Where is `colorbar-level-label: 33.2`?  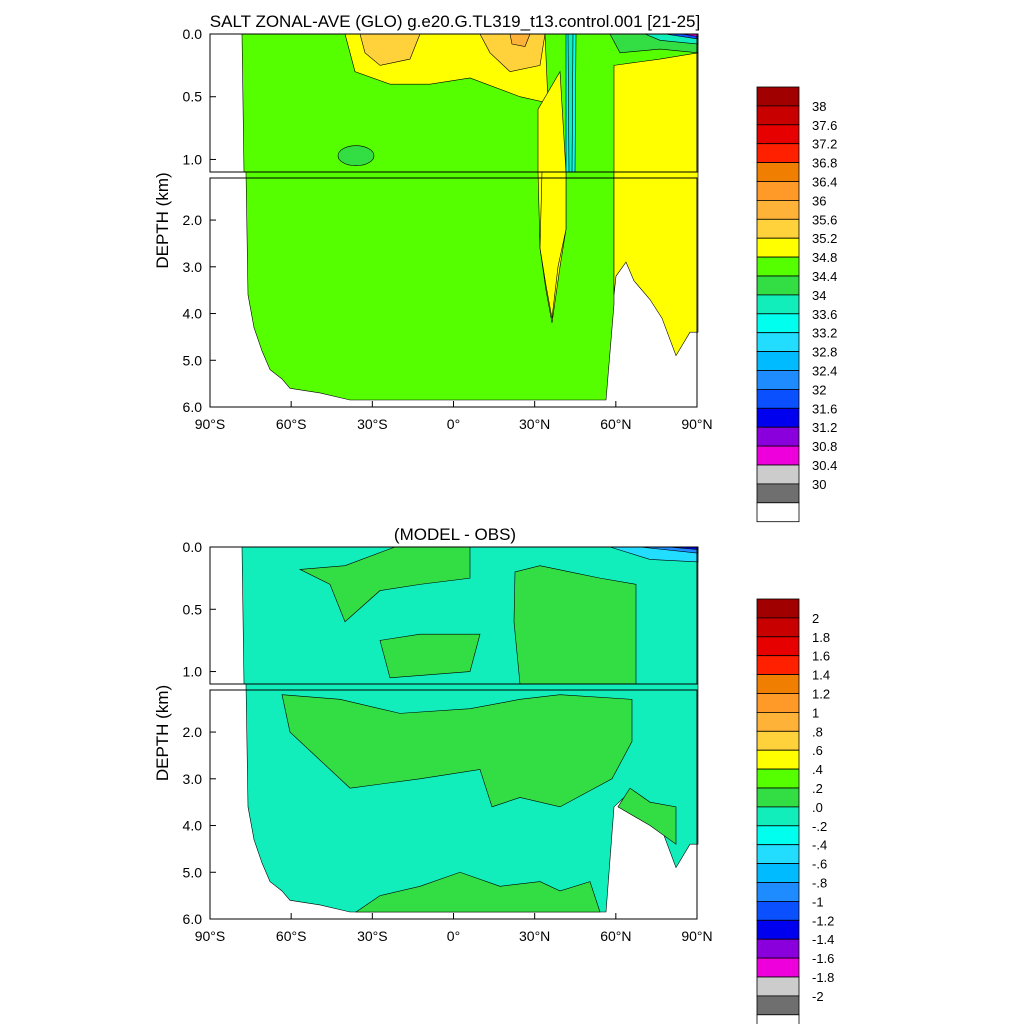
colorbar-level-label: 33.2 is located at coordinates (824, 333).